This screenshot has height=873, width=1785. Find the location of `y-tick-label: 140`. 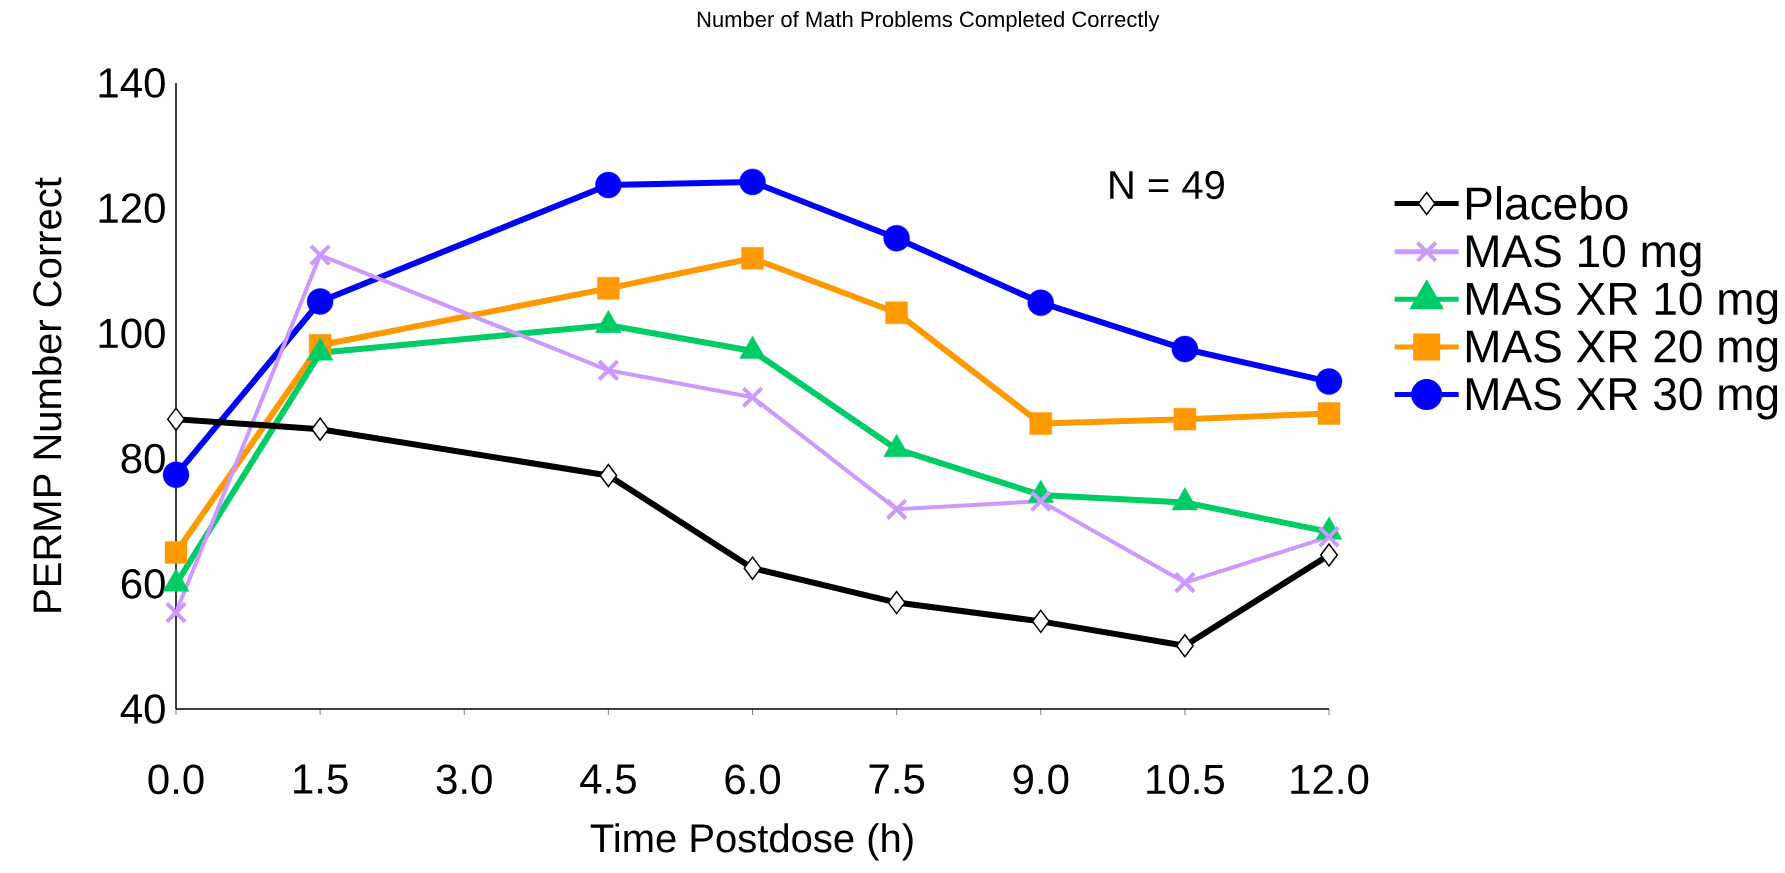

y-tick-label: 140 is located at coordinates (132, 83).